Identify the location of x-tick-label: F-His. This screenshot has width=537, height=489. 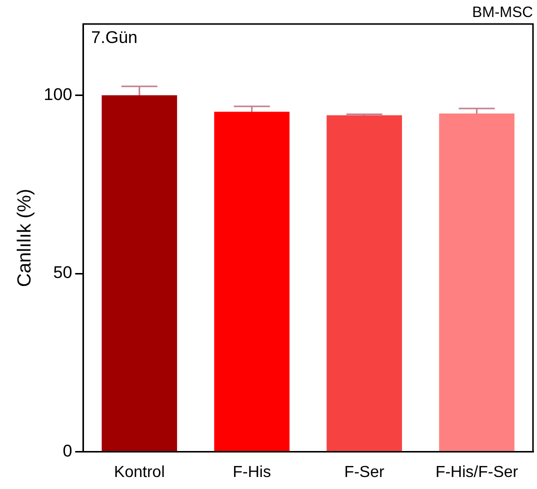
(251, 472).